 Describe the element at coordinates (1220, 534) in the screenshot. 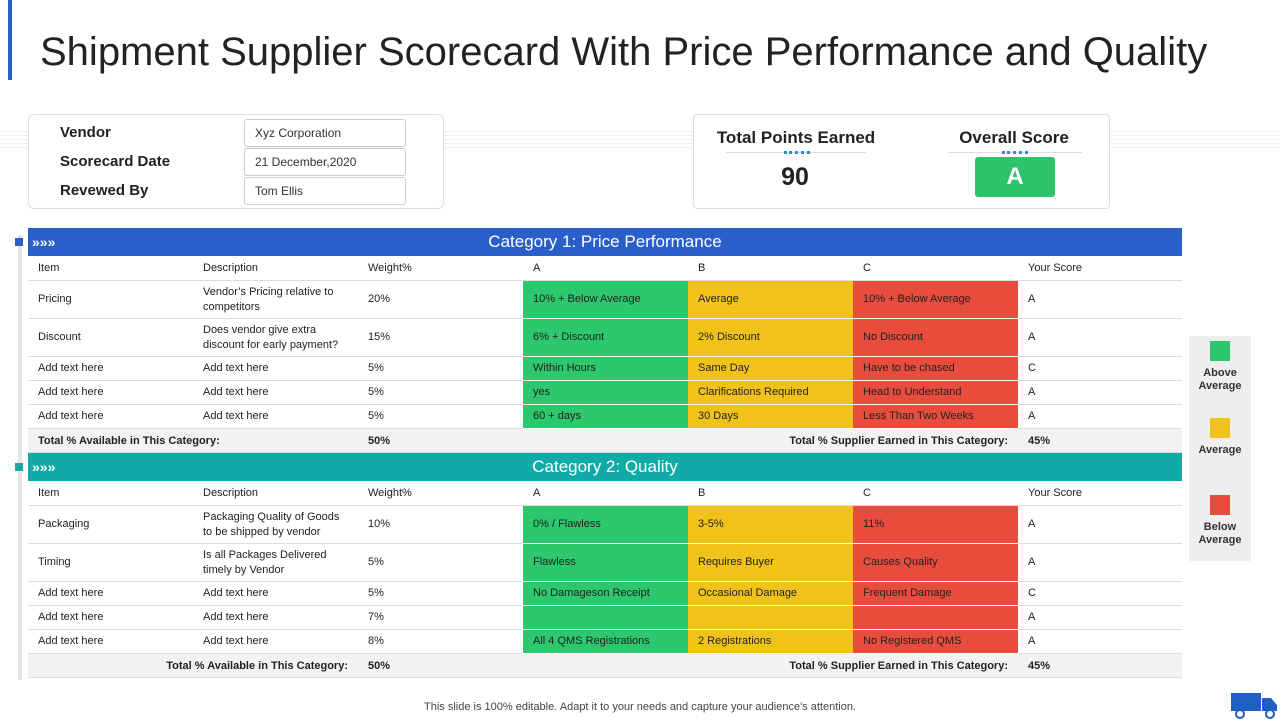

I see `legend-label: Below Average` at that location.